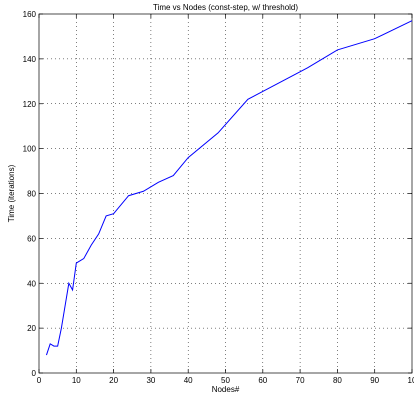 The width and height of the screenshot is (414, 394). What do you see at coordinates (262, 380) in the screenshot?
I see `x-tick-label: 60` at bounding box center [262, 380].